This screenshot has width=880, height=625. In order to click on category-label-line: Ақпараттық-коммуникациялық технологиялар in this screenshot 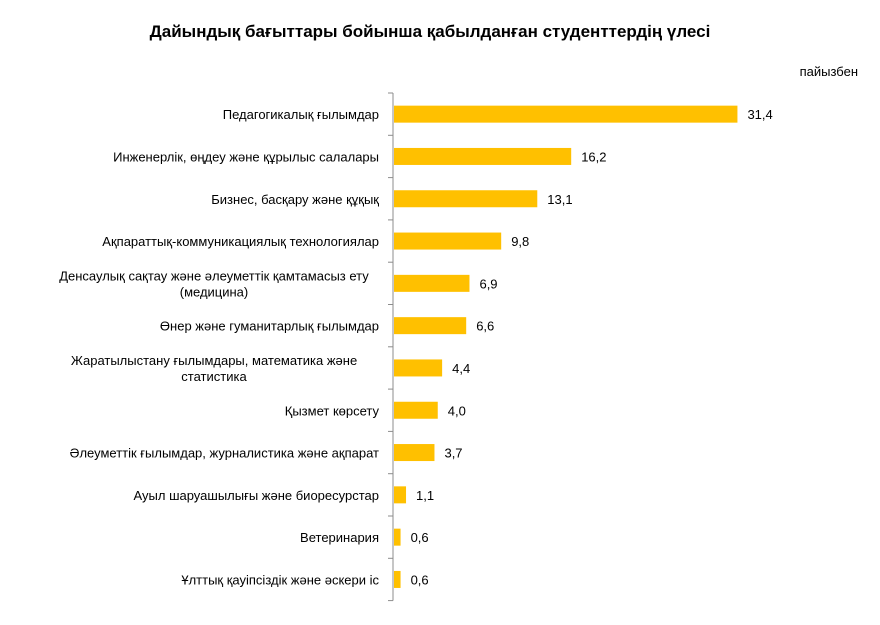, I will do `click(240, 241)`.